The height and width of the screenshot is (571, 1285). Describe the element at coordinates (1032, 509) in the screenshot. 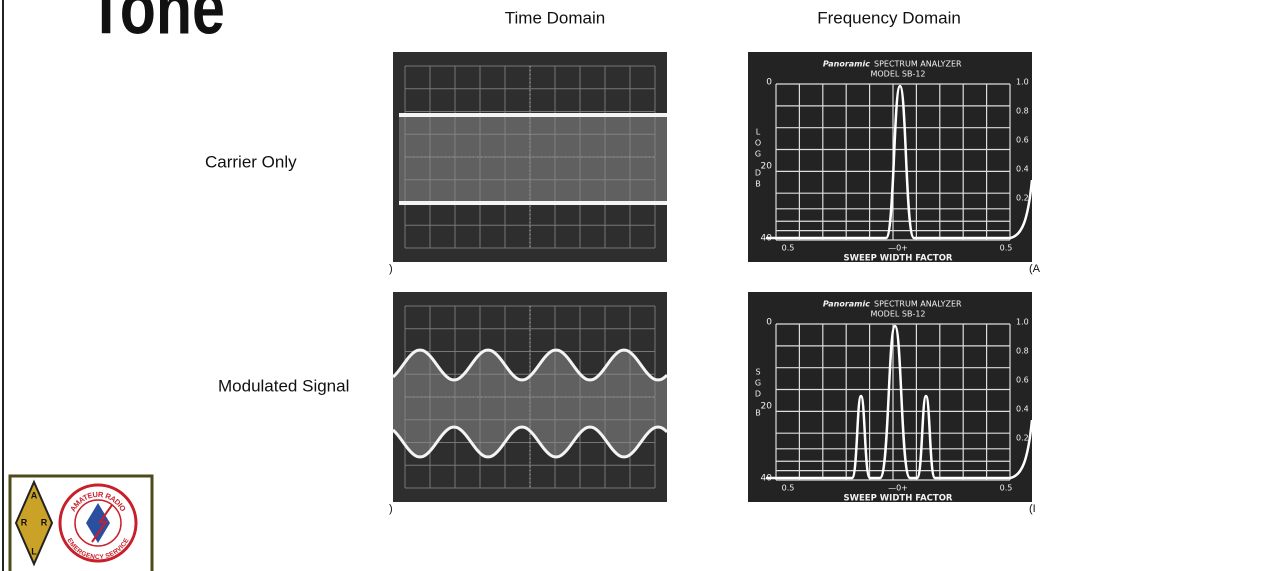

I see `image-caption: (I` at that location.